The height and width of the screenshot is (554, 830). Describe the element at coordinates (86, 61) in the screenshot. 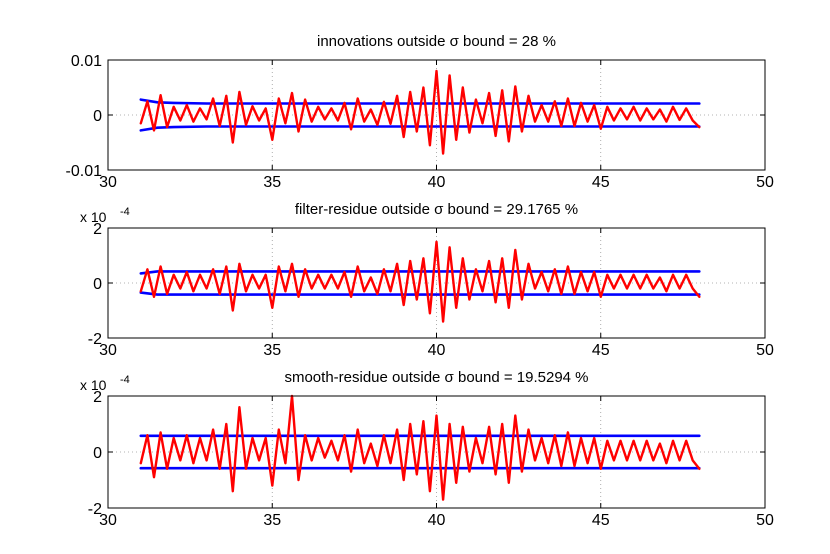

I see `y-tick-label: 0.01` at that location.